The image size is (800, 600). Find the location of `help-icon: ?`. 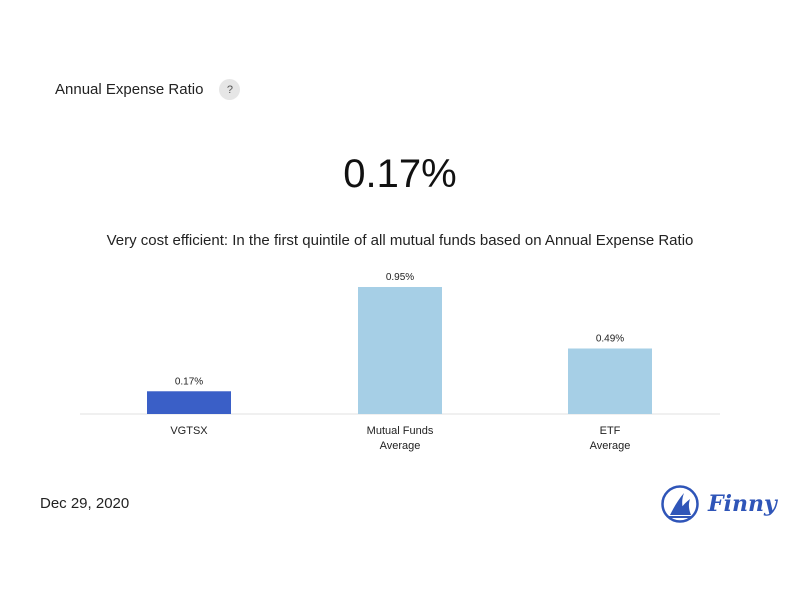

help-icon: ? is located at coordinates (230, 89).